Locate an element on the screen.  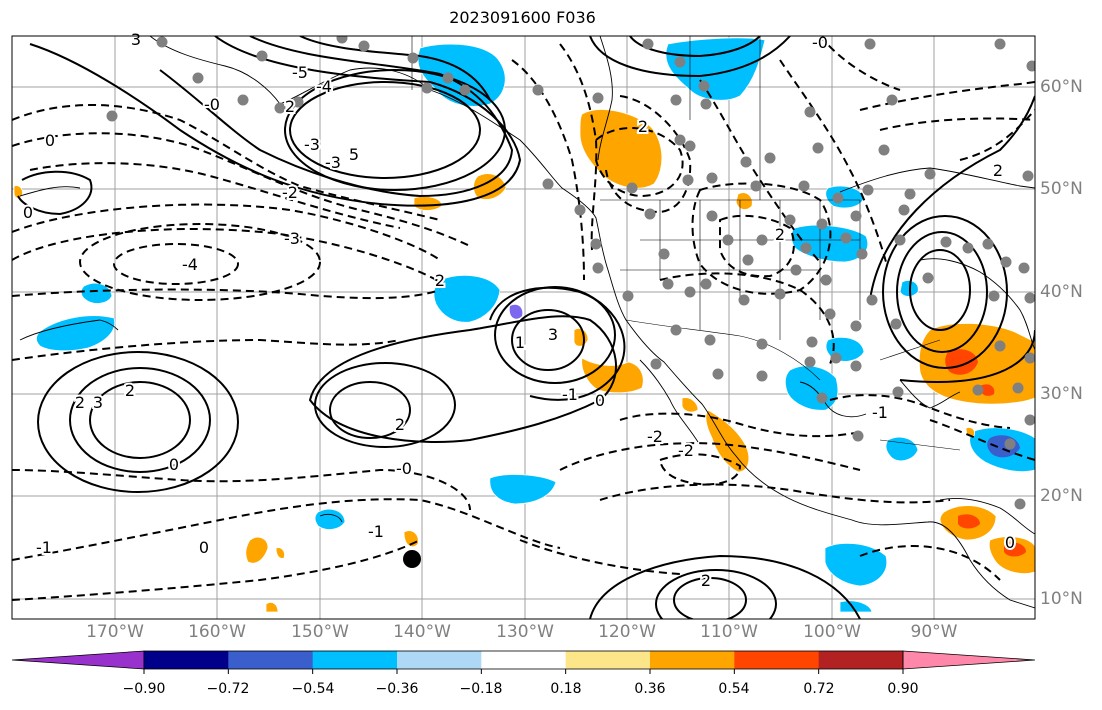
colorbar-tick-label: −0.54 is located at coordinates (313, 689).